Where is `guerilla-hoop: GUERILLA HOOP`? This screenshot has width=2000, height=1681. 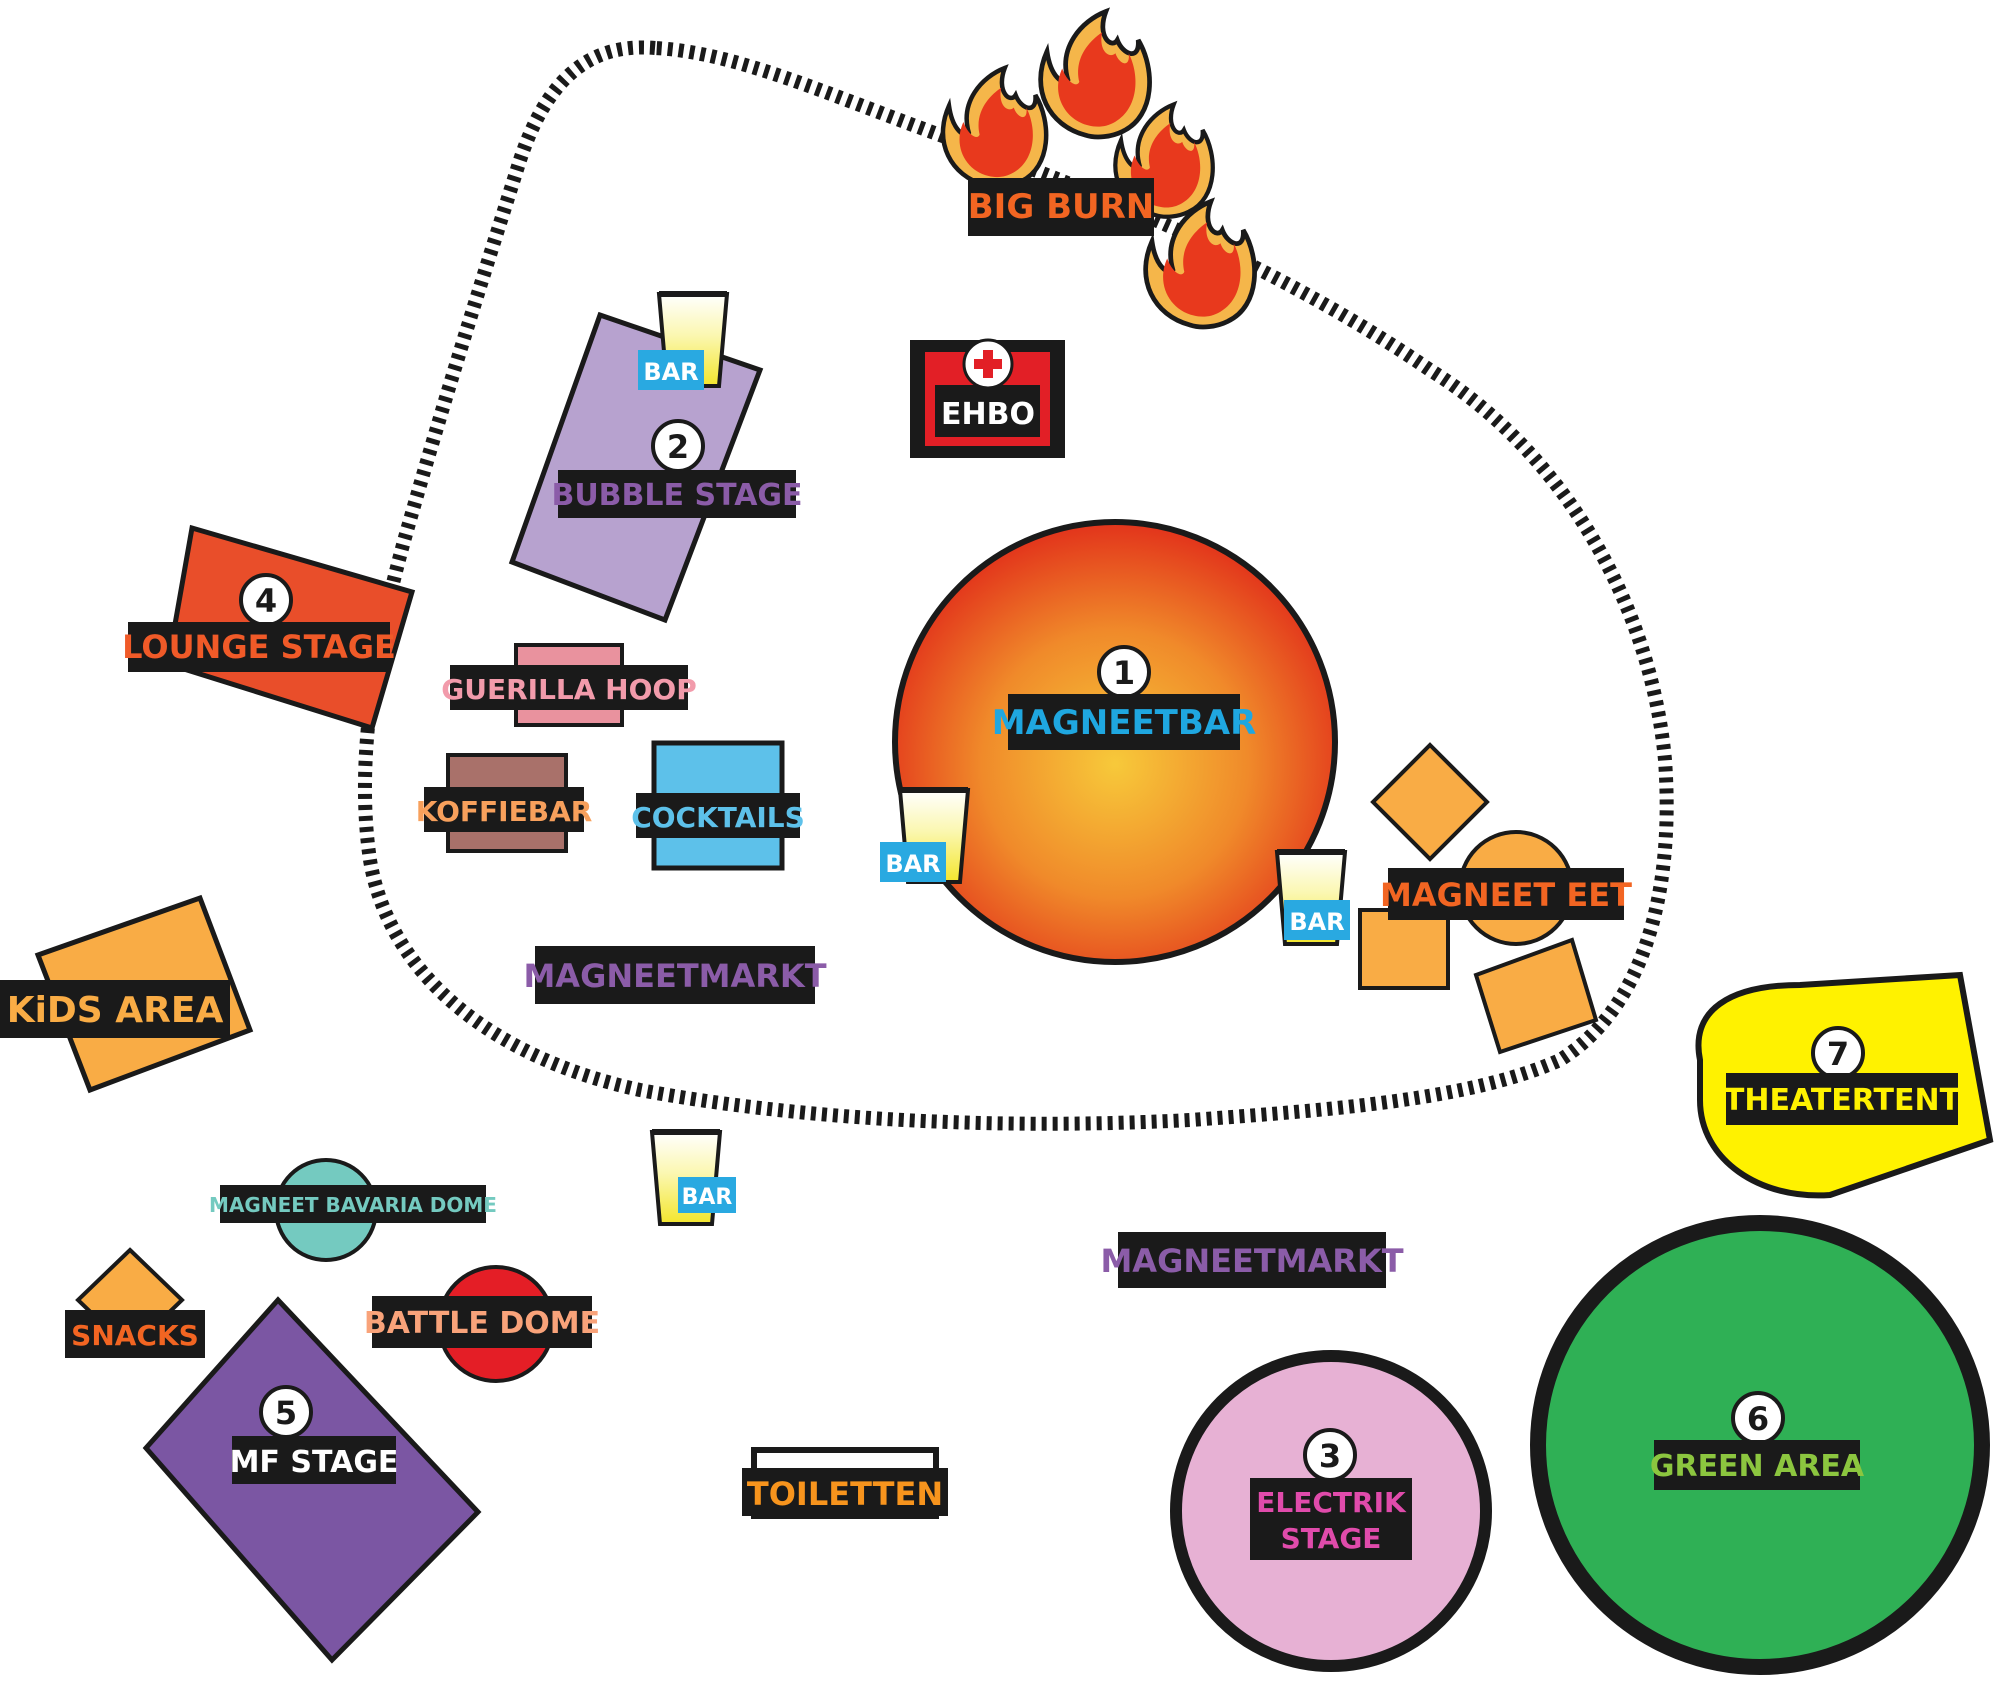 guerilla-hoop: GUERILLA HOOP is located at coordinates (569, 685).